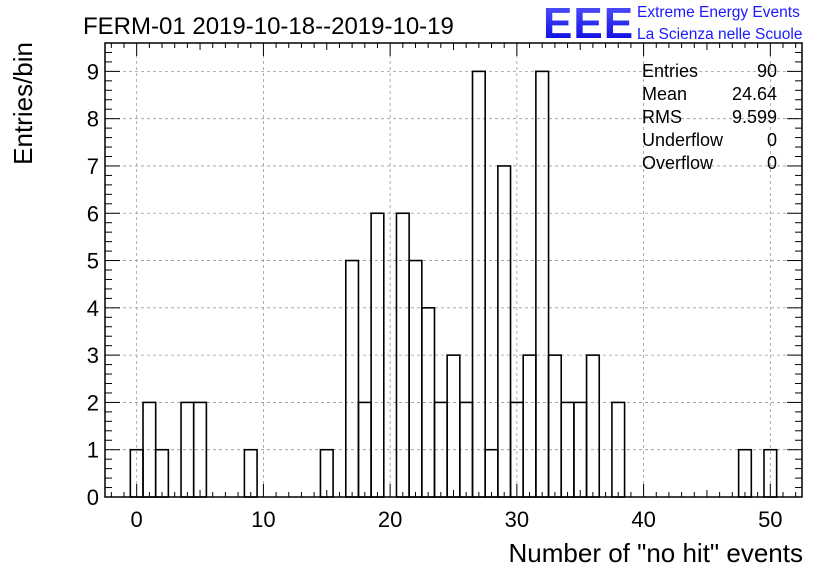 This screenshot has width=836, height=572. Describe the element at coordinates (662, 117) in the screenshot. I see `stats-label: RMS` at that location.